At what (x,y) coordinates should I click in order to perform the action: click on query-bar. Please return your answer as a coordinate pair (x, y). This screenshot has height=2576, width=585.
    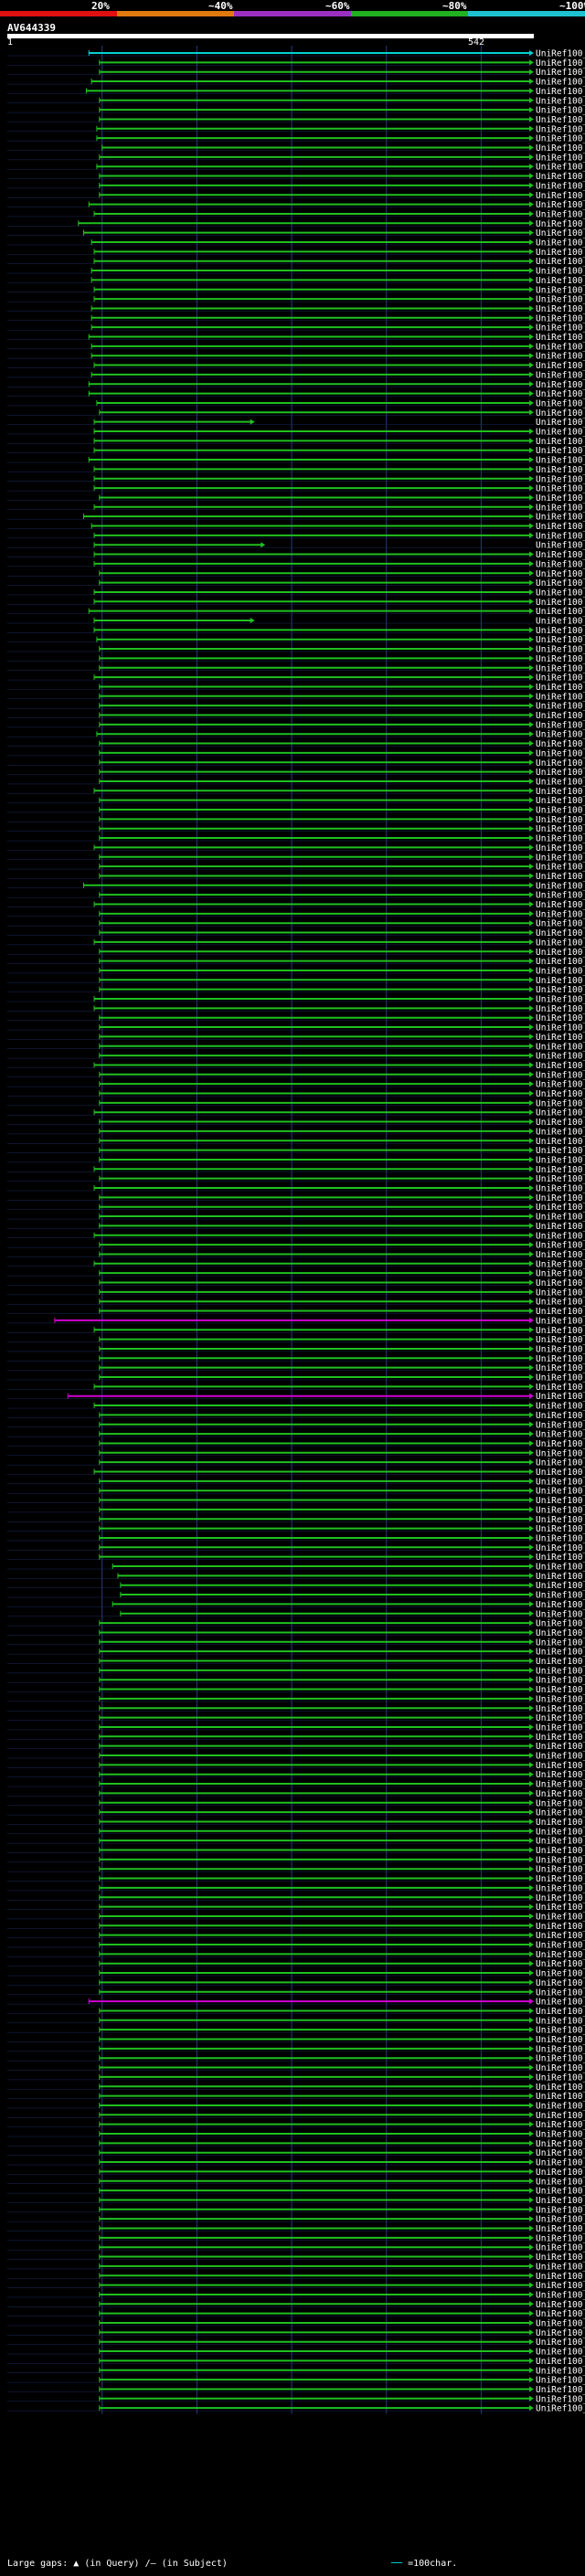
    Looking at the image, I should click on (270, 36).